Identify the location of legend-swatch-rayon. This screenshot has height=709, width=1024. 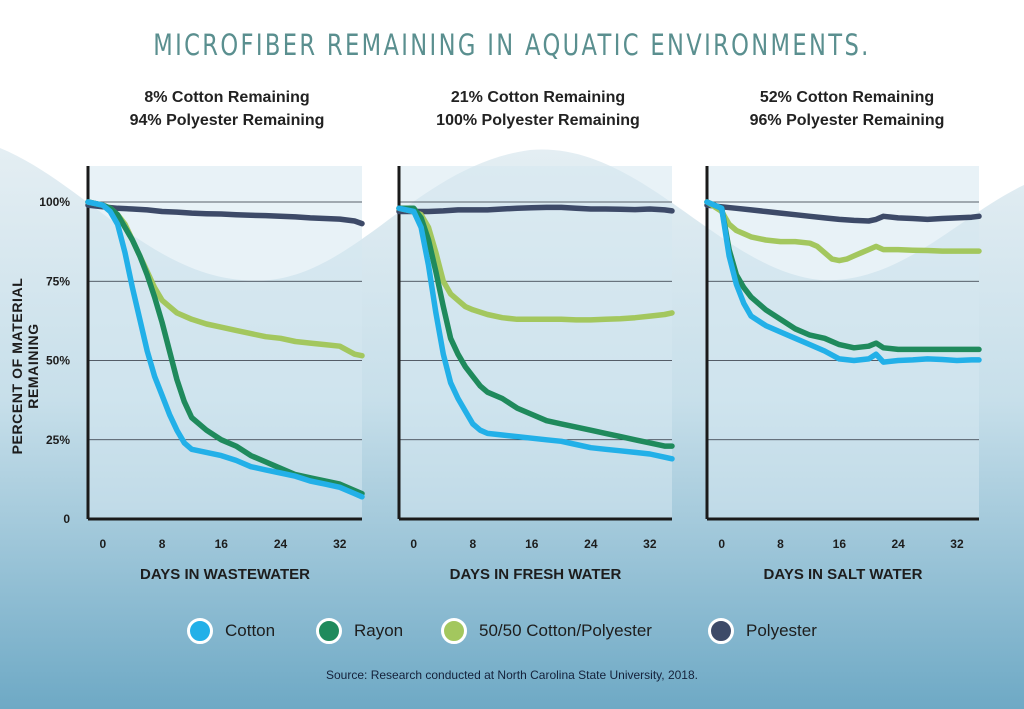
(329, 631).